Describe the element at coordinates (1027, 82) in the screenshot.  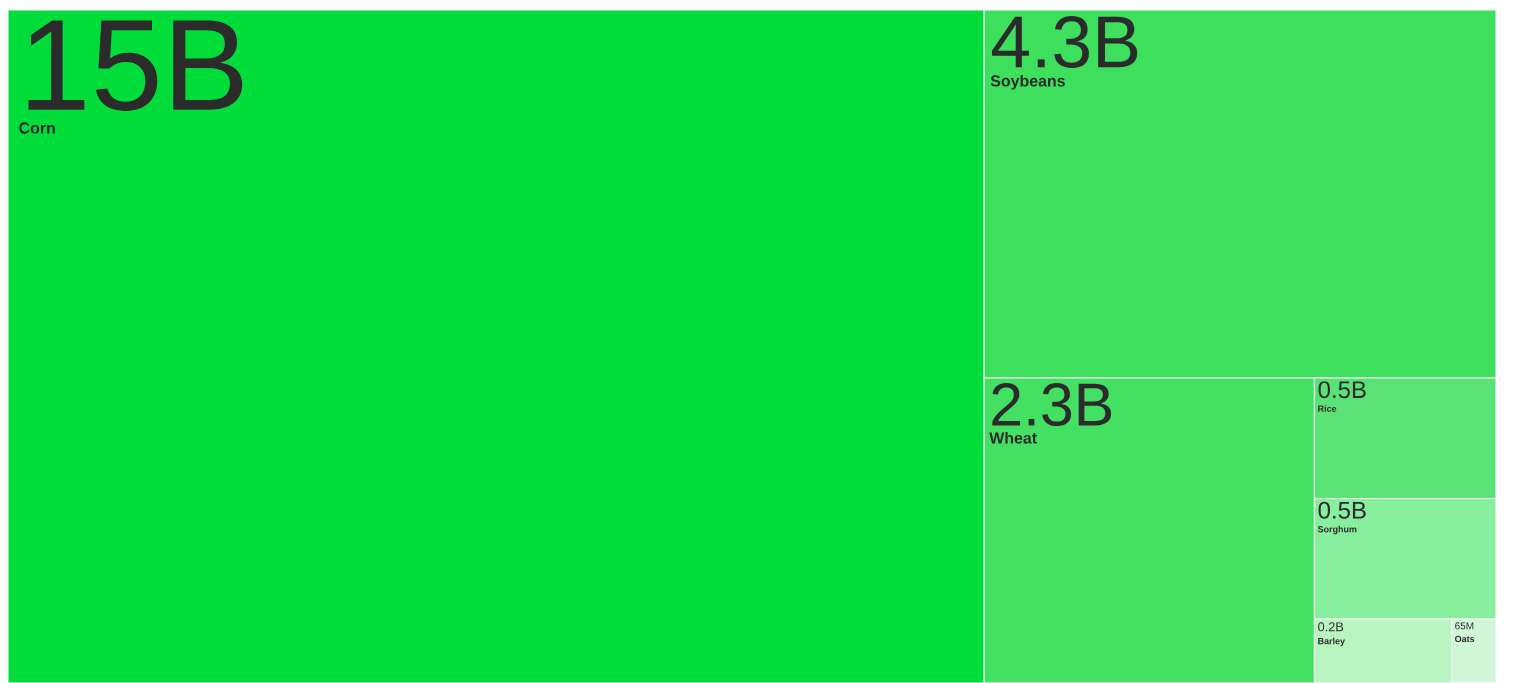
I see `category-label: Soybeans` at that location.